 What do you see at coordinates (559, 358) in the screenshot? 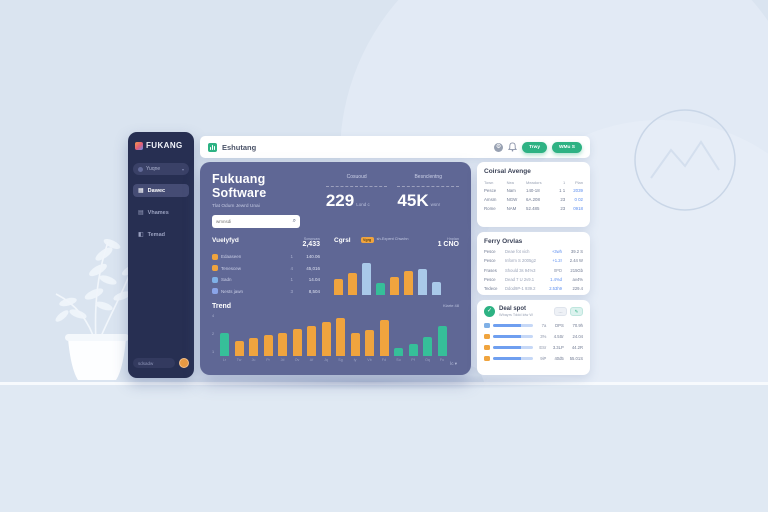
I see `row-metric: 40d5` at bounding box center [559, 358].